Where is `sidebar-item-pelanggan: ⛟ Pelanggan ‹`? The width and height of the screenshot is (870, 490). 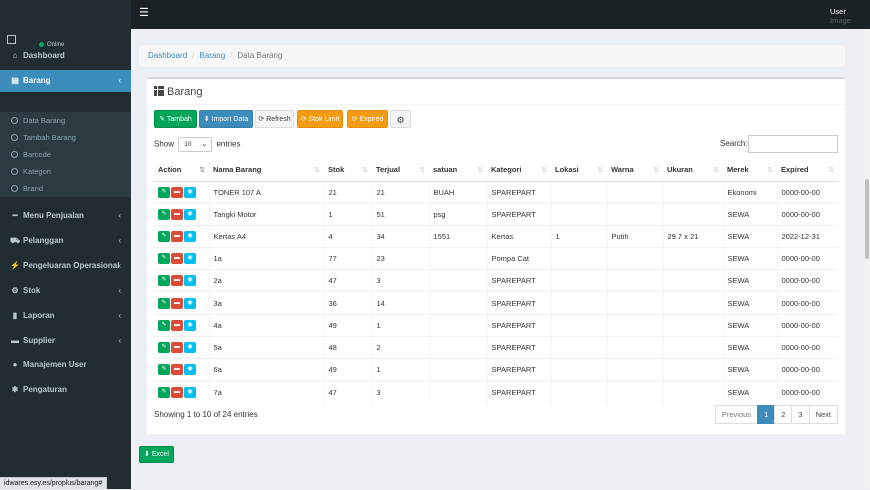
sidebar-item-pelanggan: ⛟ Pelanggan ‹ is located at coordinates (65, 241).